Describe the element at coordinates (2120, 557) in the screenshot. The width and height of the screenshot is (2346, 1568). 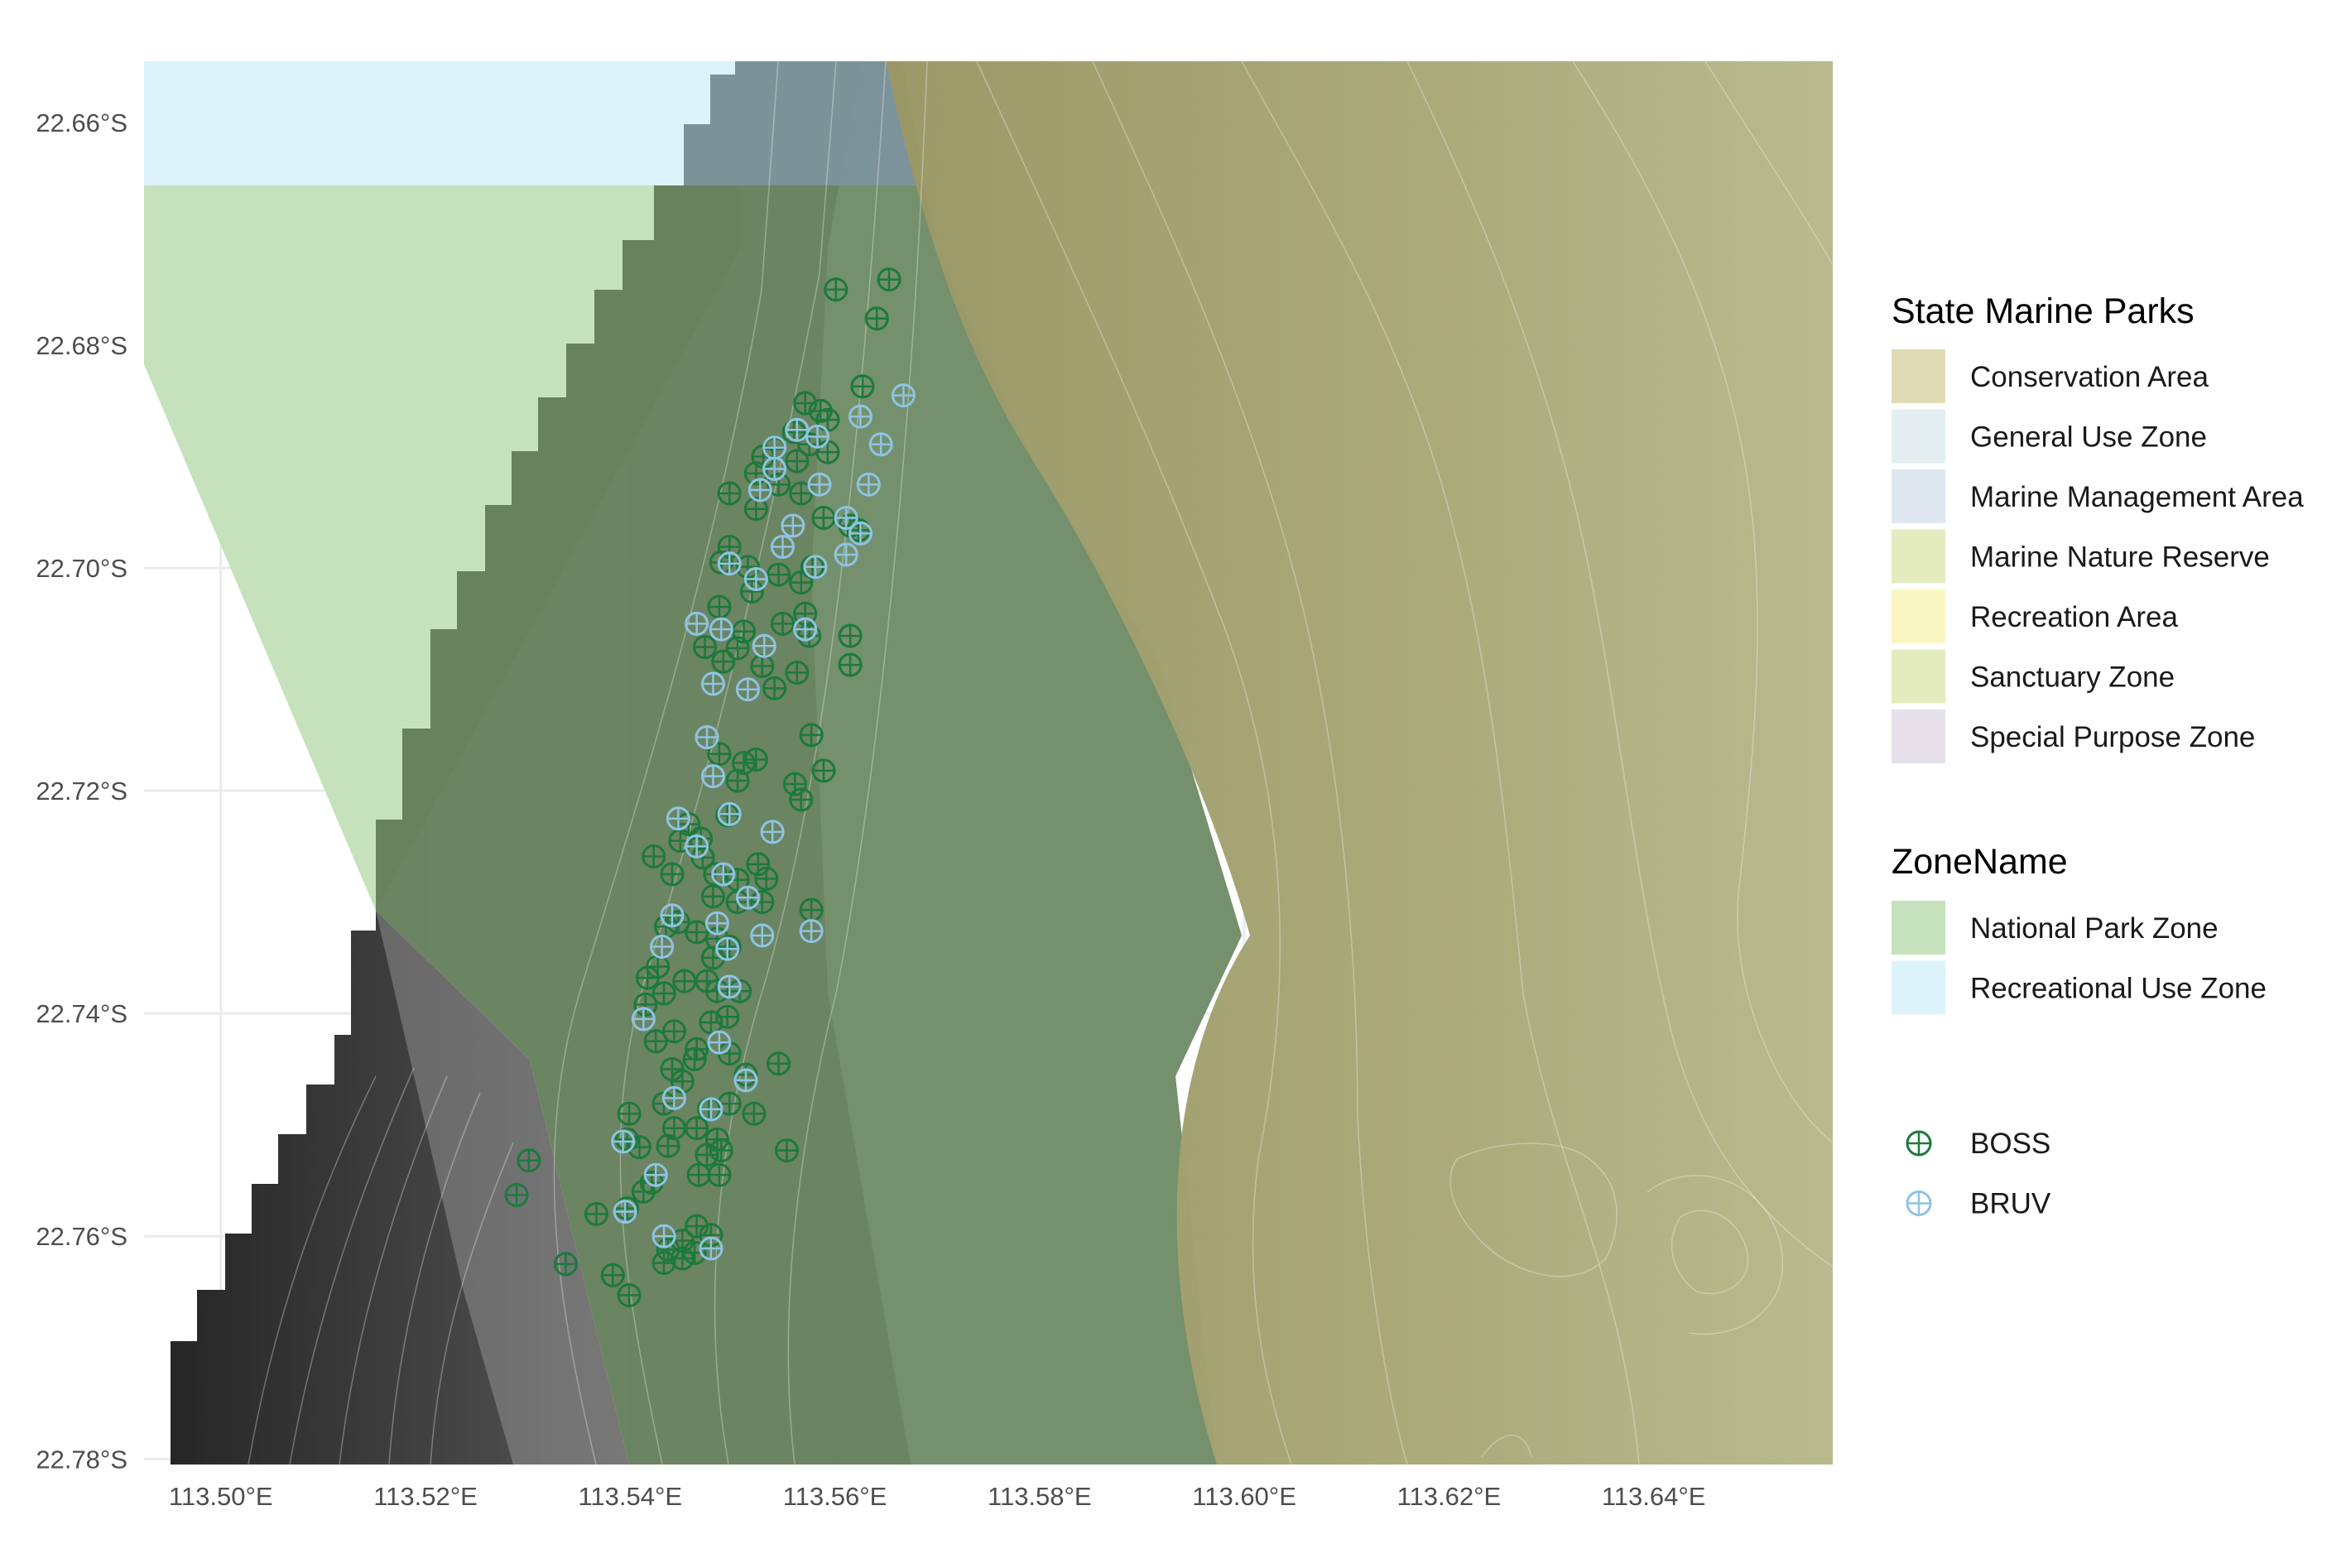
I see `legend-state-park-label: Marine Nature Reserve` at that location.